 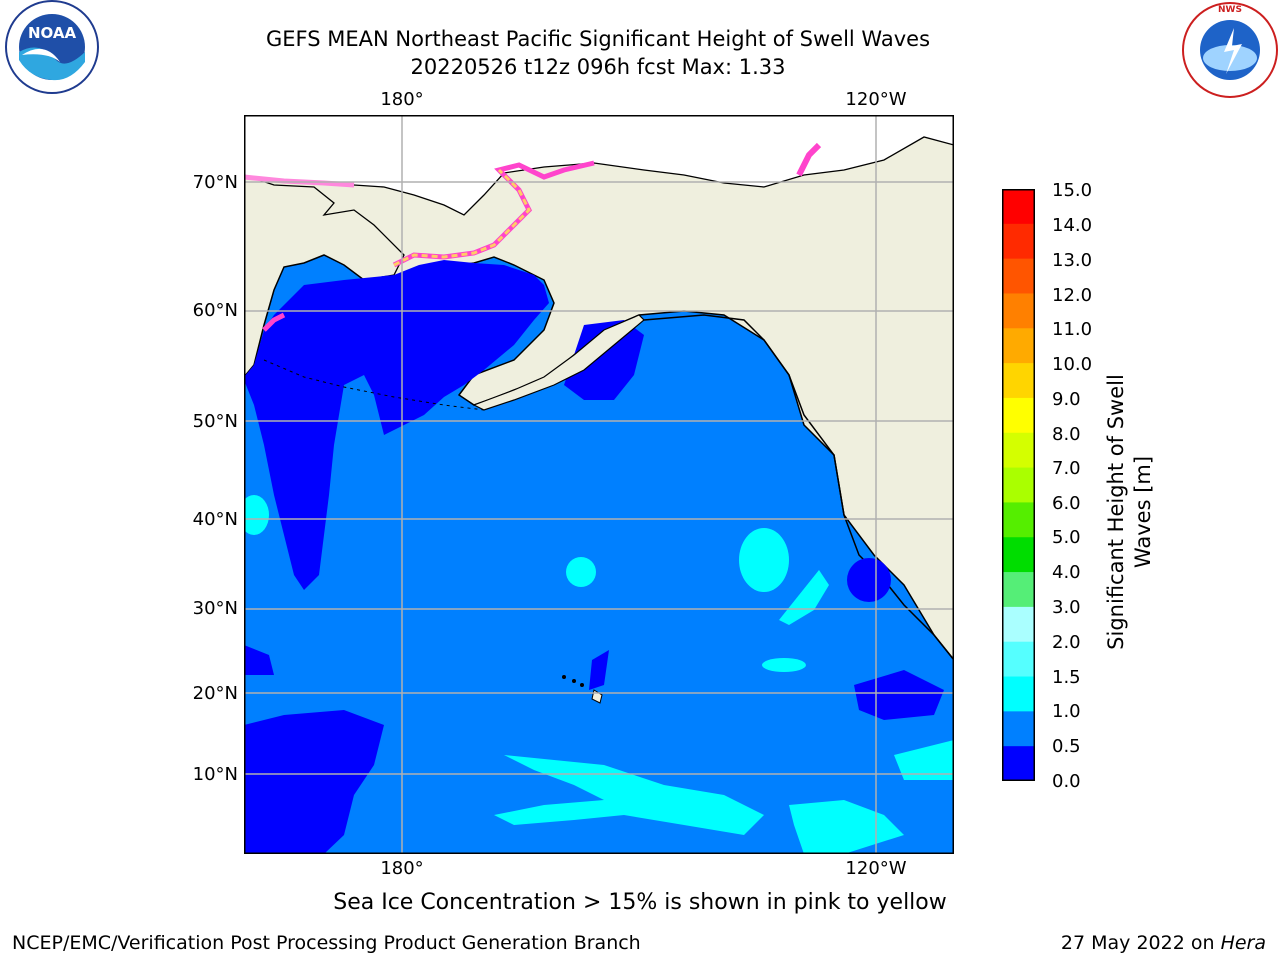 What do you see at coordinates (215, 421) in the screenshot?
I see `lat-label-50n: 50°N` at bounding box center [215, 421].